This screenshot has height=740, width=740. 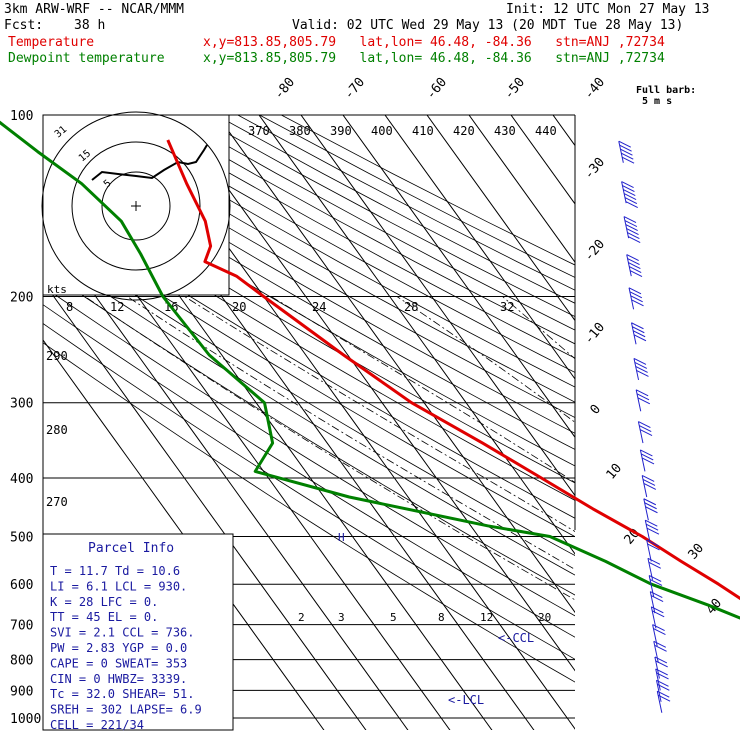 I want to click on parcel-info-row: TT = 45 EL = 0., so click(x=104, y=617).